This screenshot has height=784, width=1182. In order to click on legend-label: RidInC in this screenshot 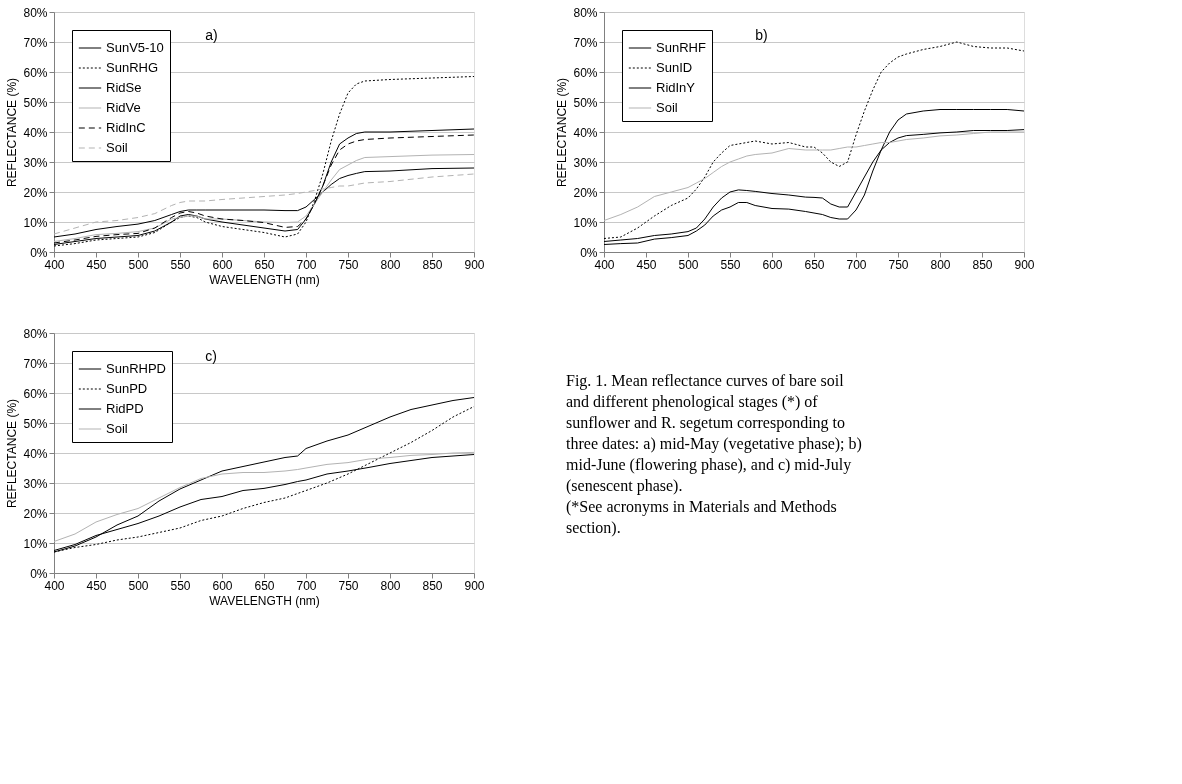, I will do `click(126, 127)`.